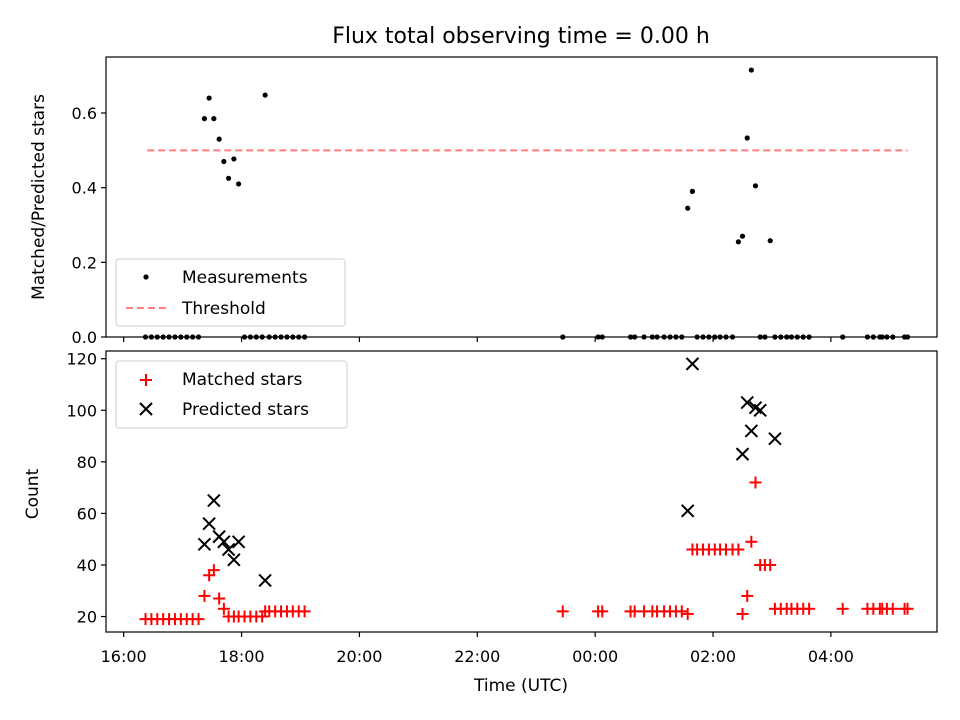 This screenshot has height=720, width=960. I want to click on legend-measurements-label: Measurements, so click(245, 278).